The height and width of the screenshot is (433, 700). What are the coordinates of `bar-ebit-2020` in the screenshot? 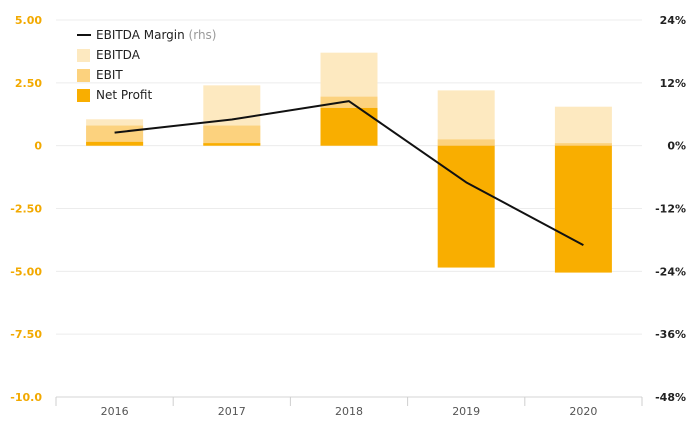 It's located at (583, 144).